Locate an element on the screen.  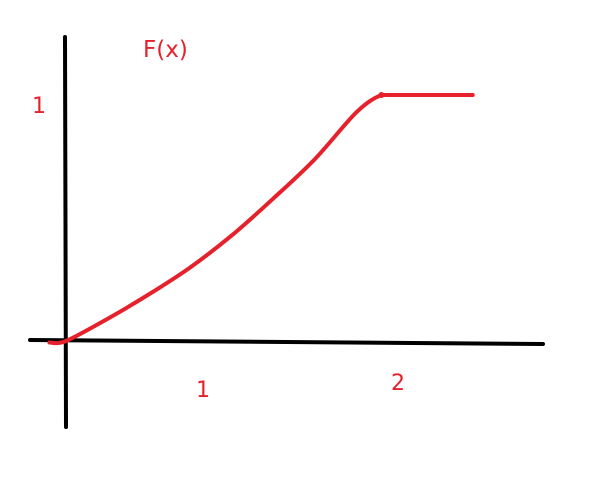
y-axis is located at coordinates (65, 232).